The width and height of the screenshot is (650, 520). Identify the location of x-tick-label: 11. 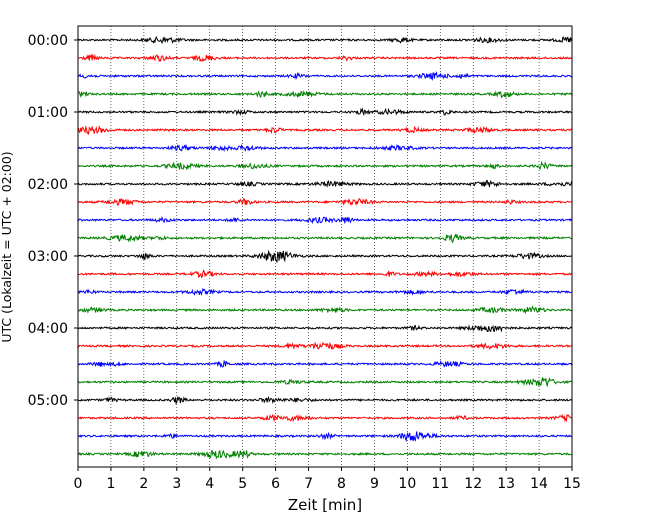
(440, 484).